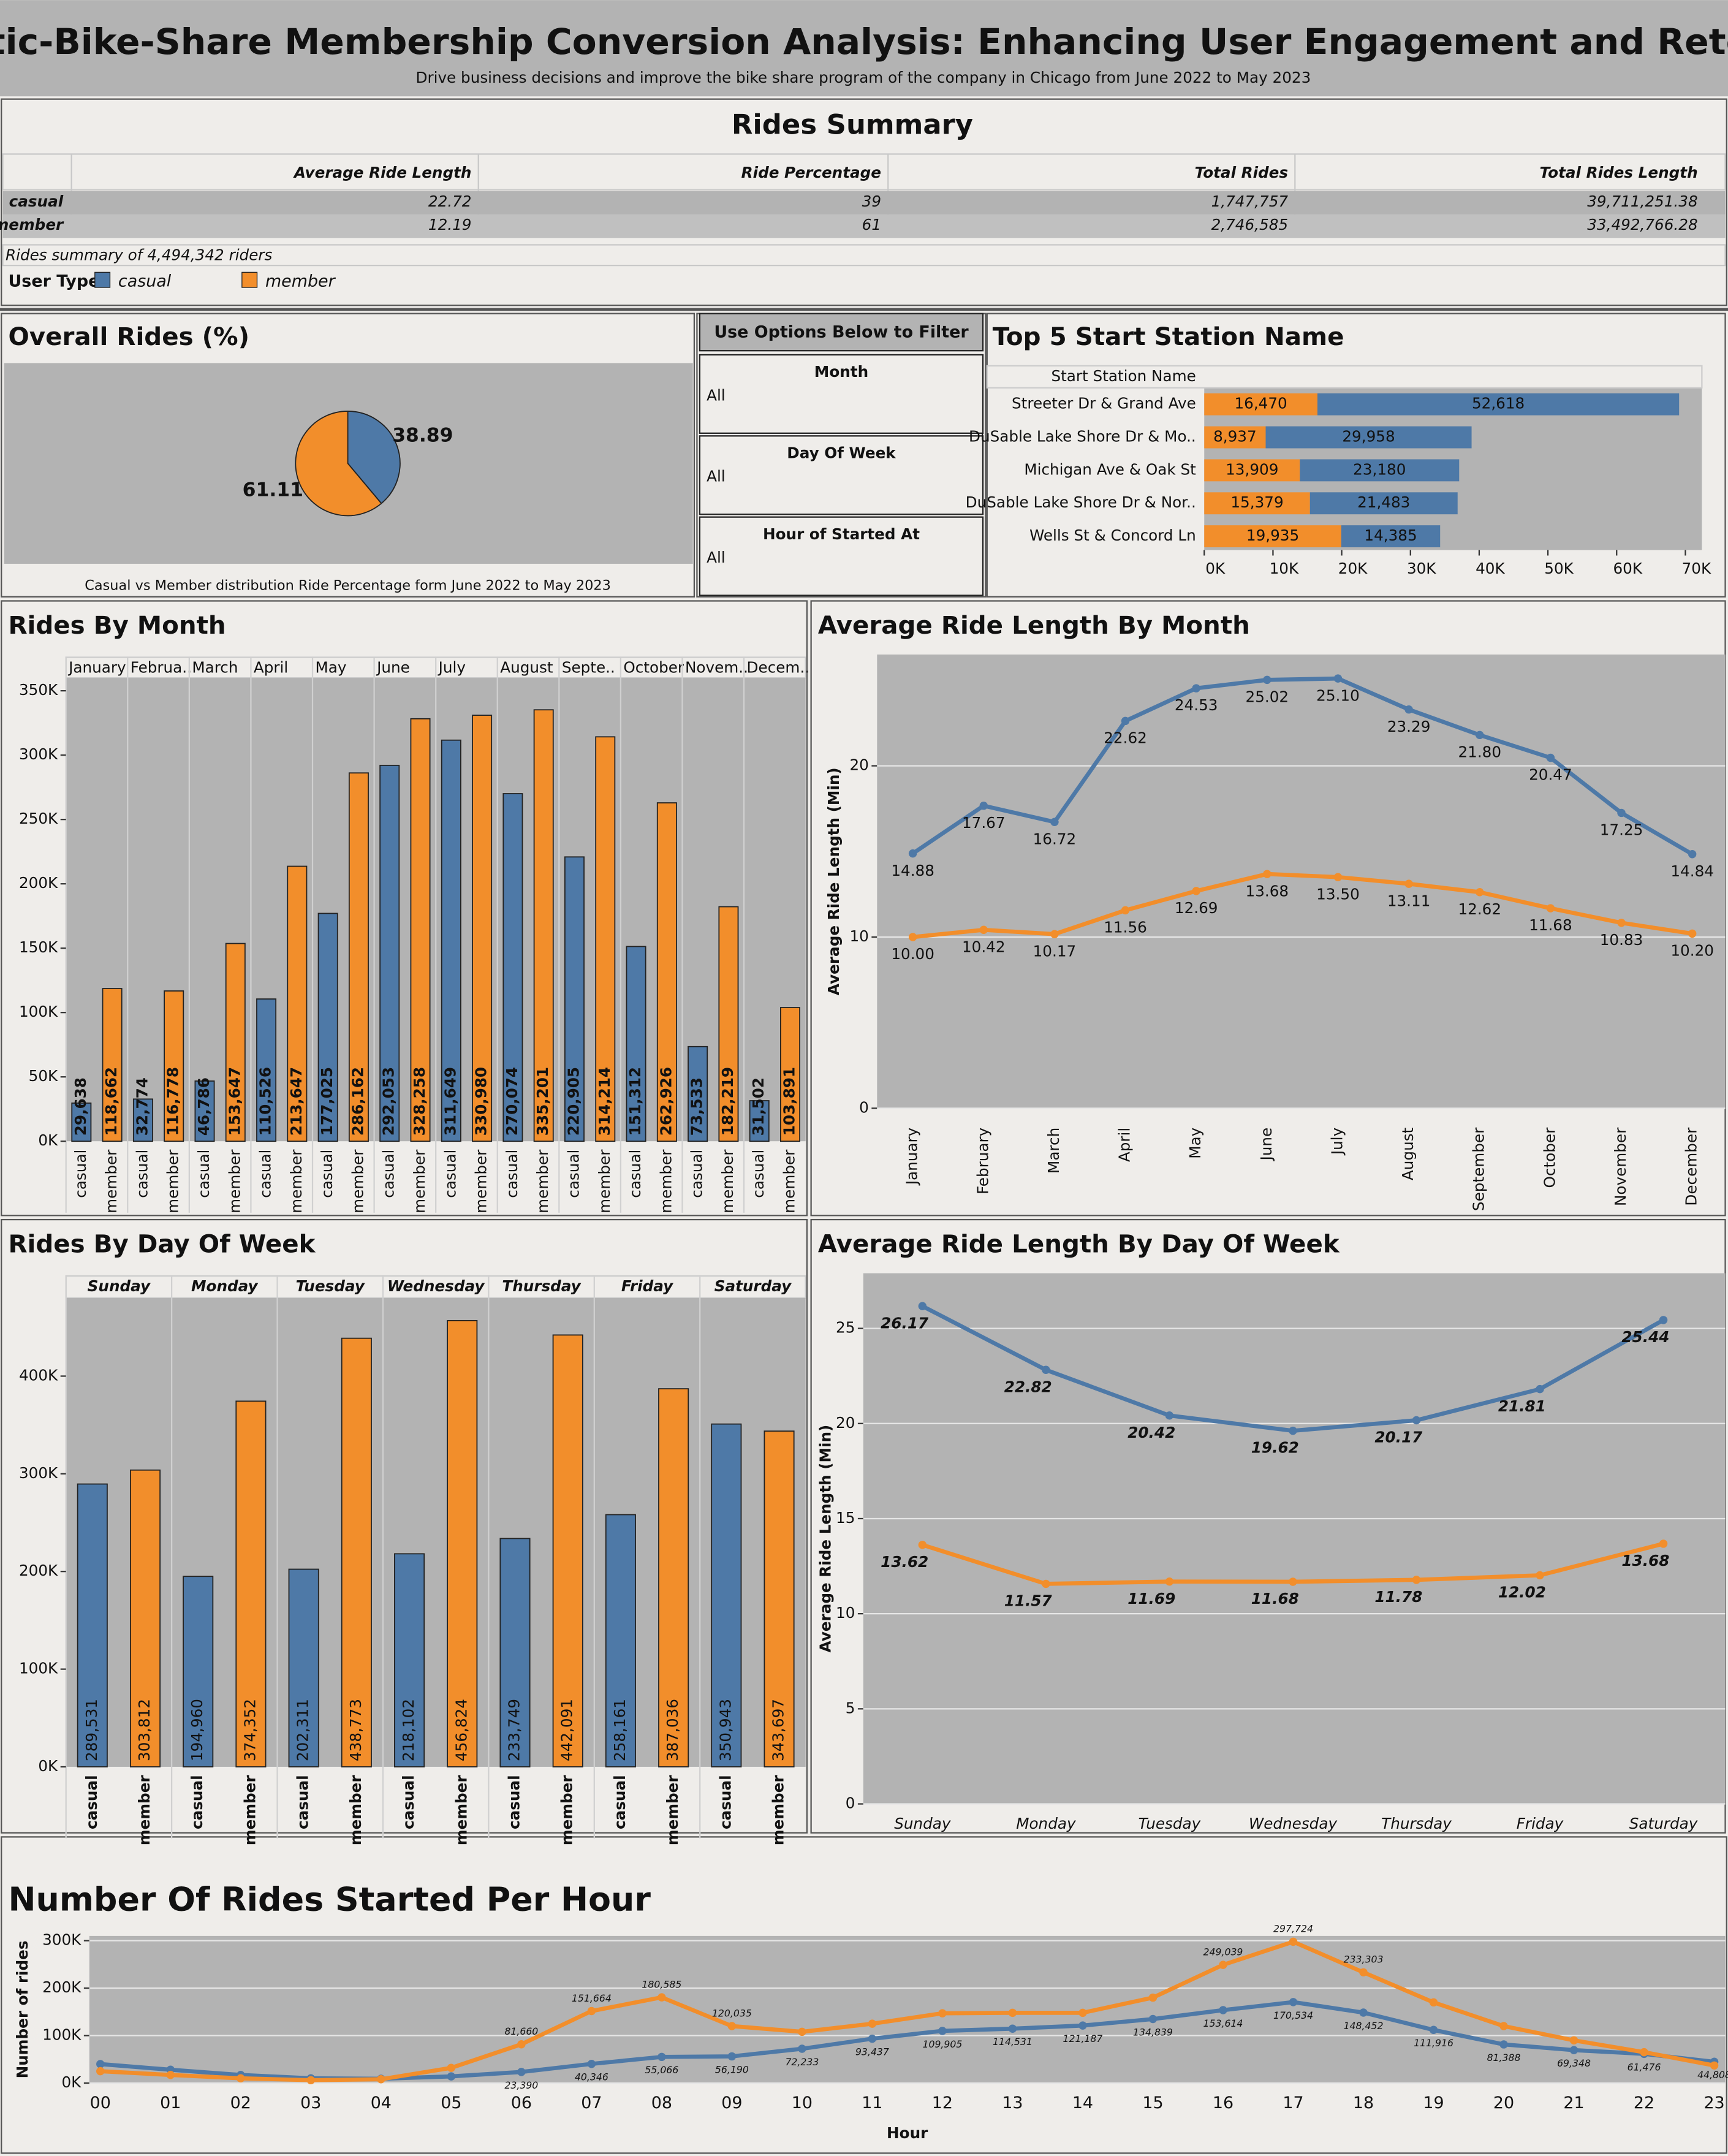  I want to click on value-label: 153,614, so click(1223, 2023).